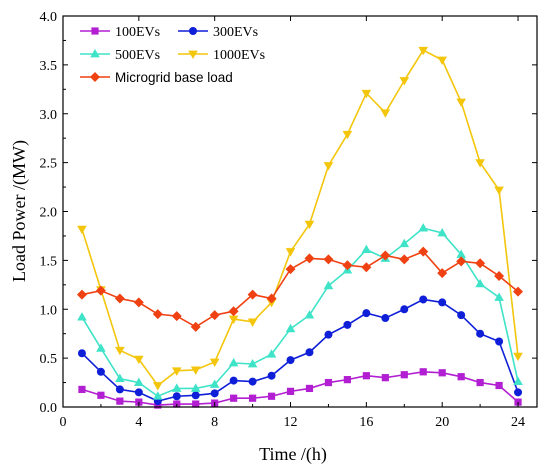 Image resolution: width=550 pixels, height=470 pixels. I want to click on legend-item: 500EVs, so click(120, 55).